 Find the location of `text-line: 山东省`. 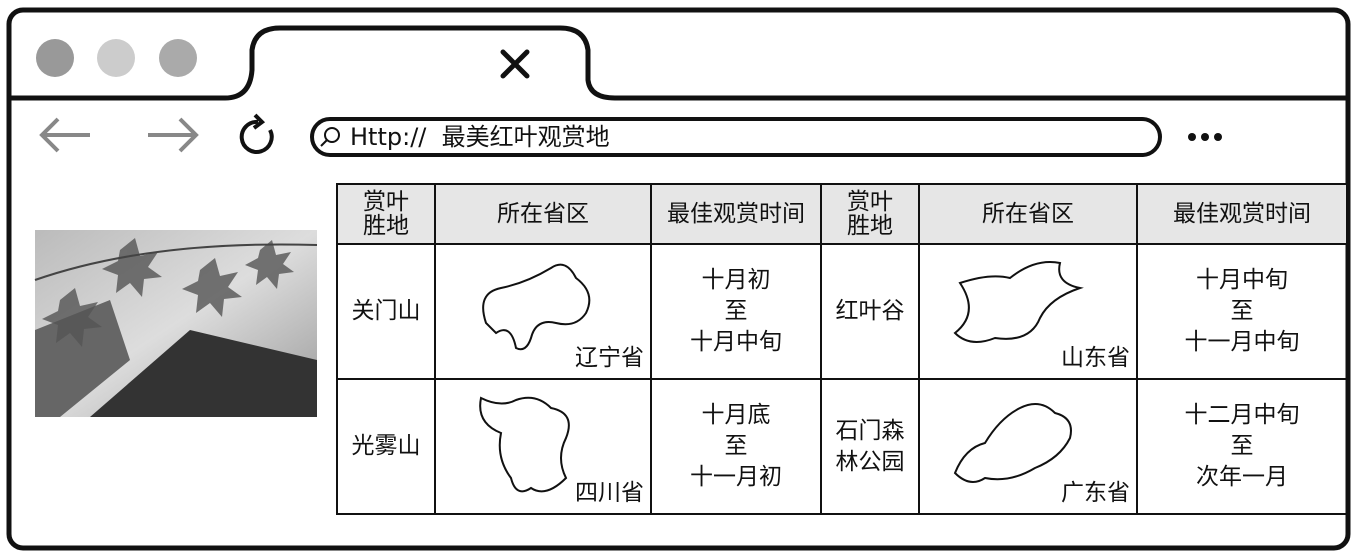

text-line: 山东省 is located at coordinates (1095, 358).